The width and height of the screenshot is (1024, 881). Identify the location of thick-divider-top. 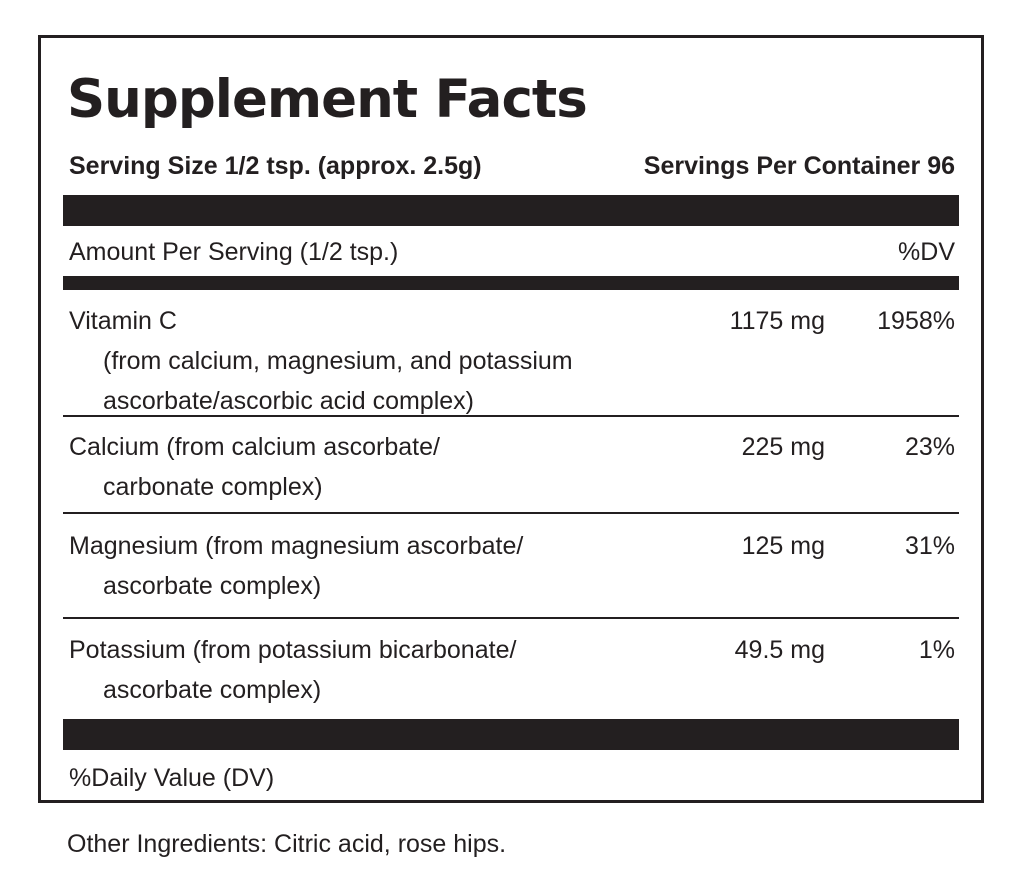
(511, 210).